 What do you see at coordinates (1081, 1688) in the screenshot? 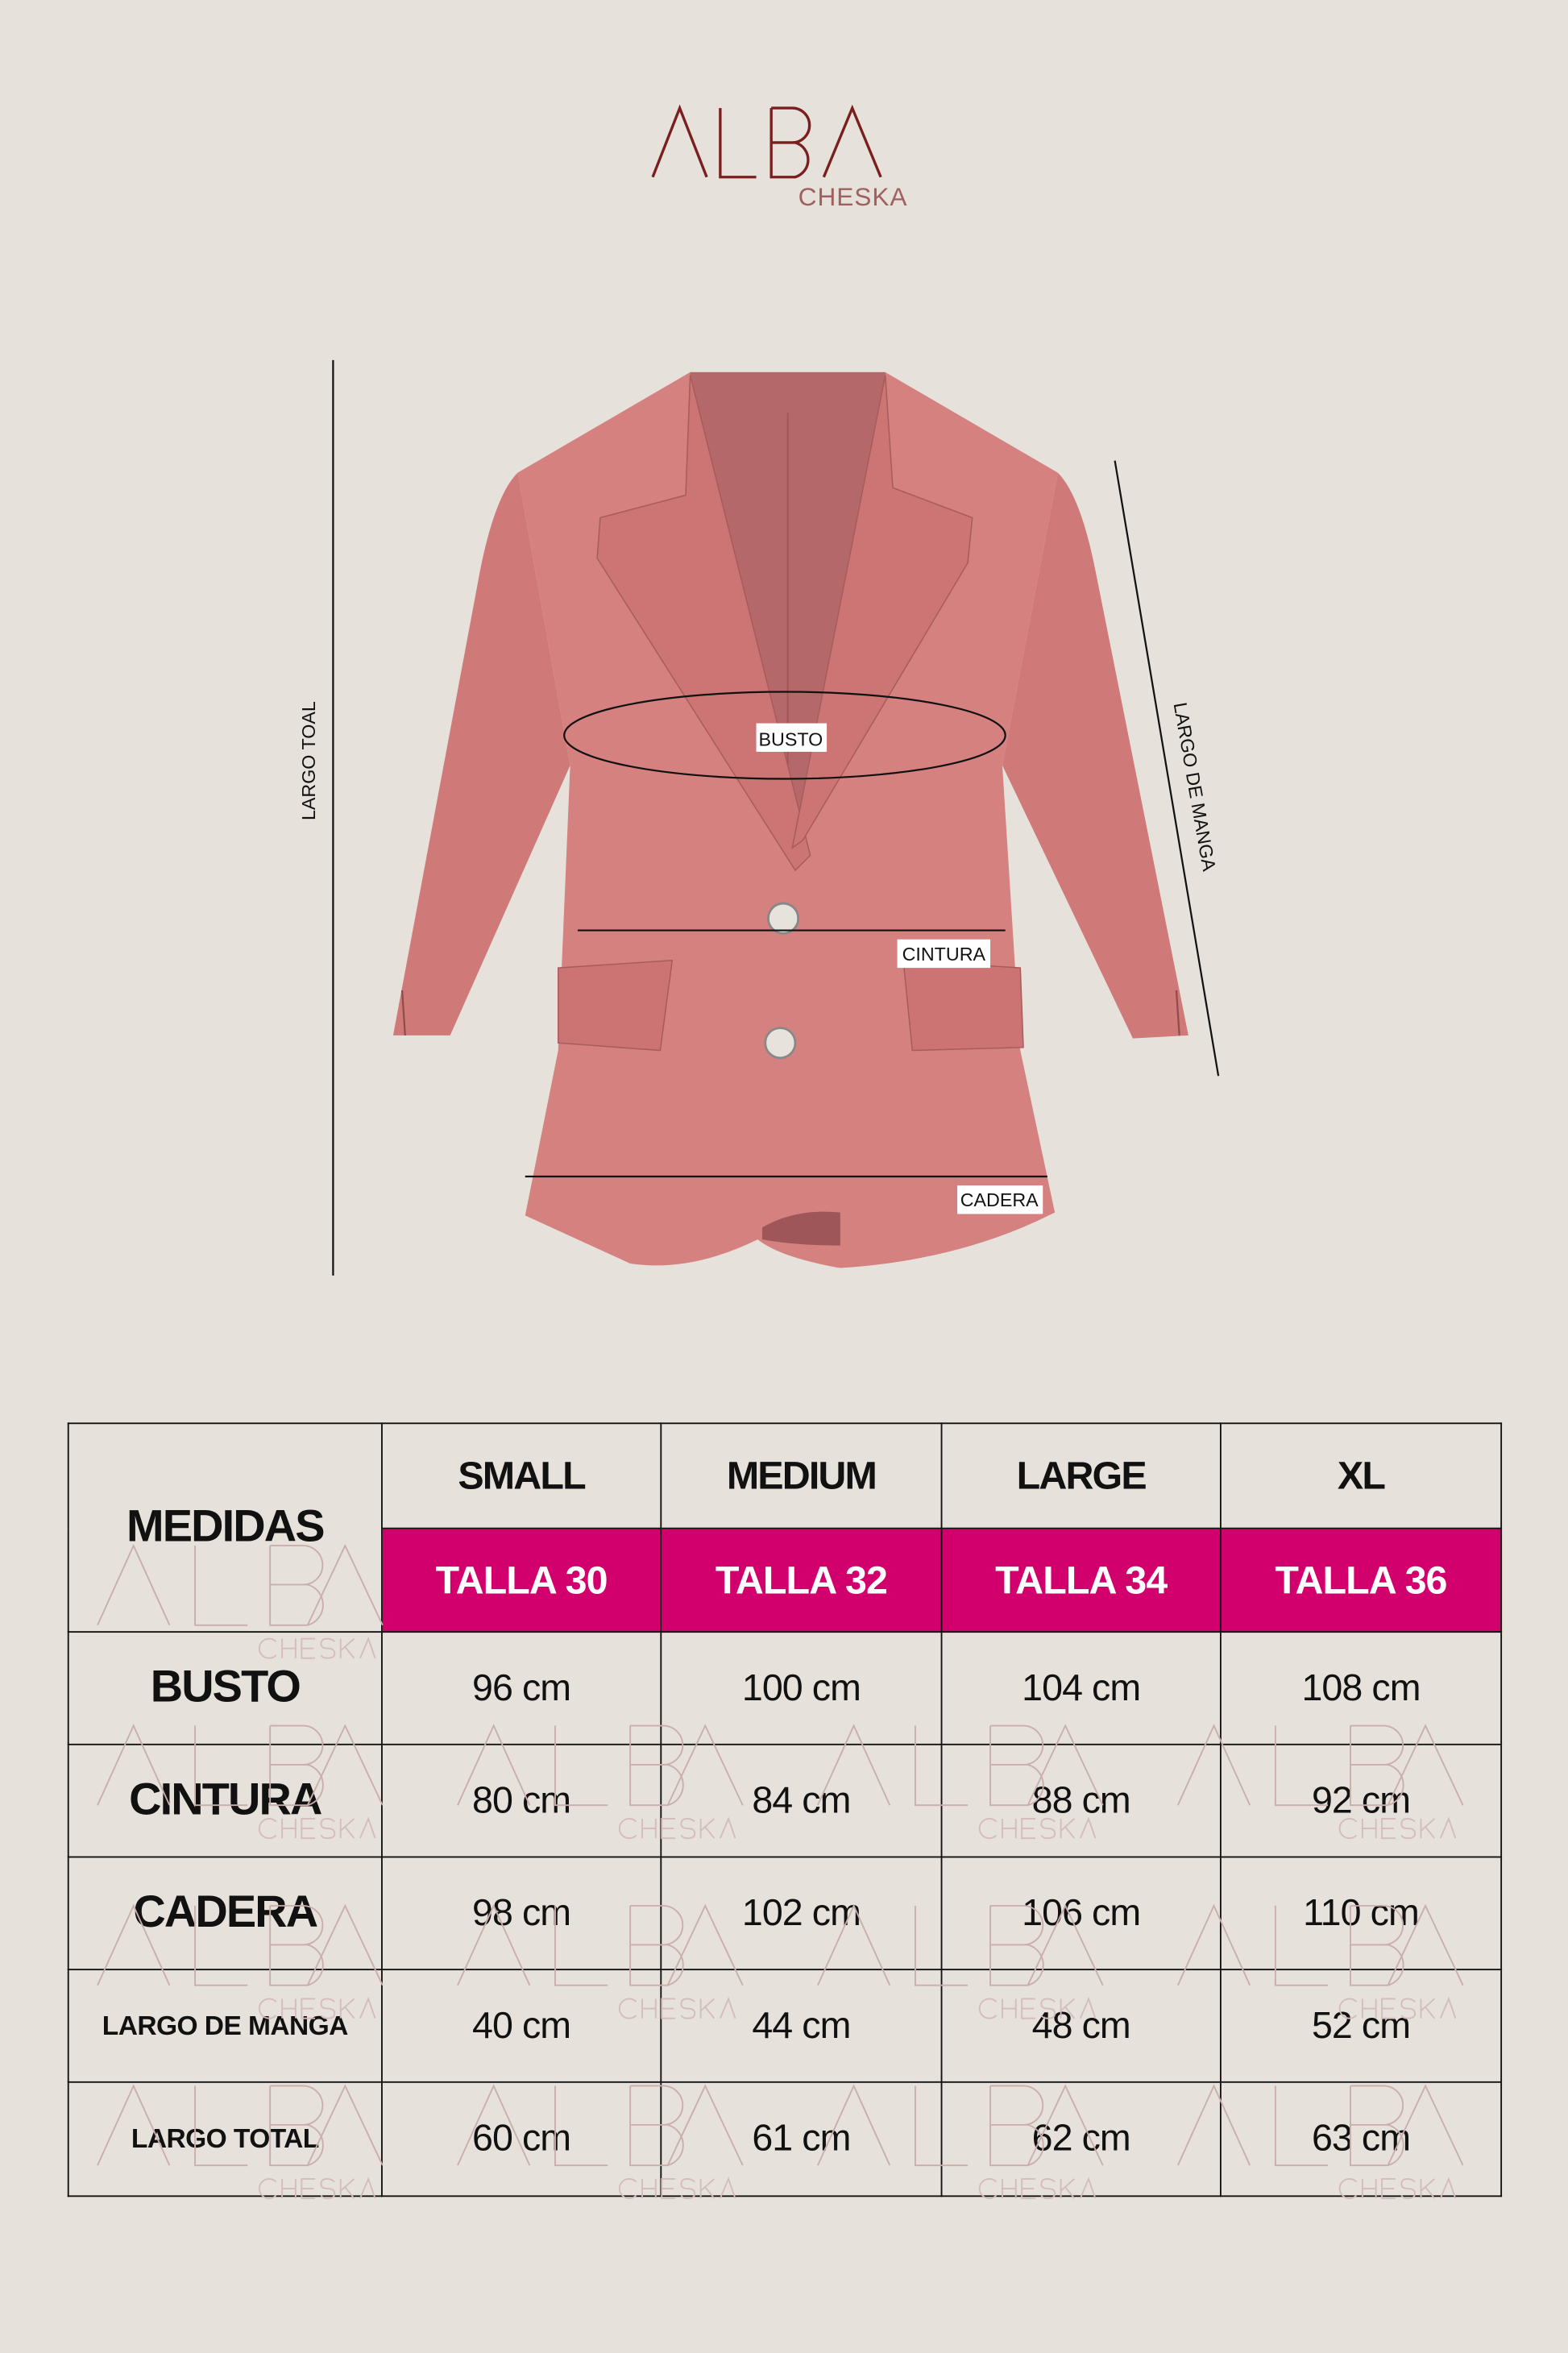
I see `cell: 104 cm` at bounding box center [1081, 1688].